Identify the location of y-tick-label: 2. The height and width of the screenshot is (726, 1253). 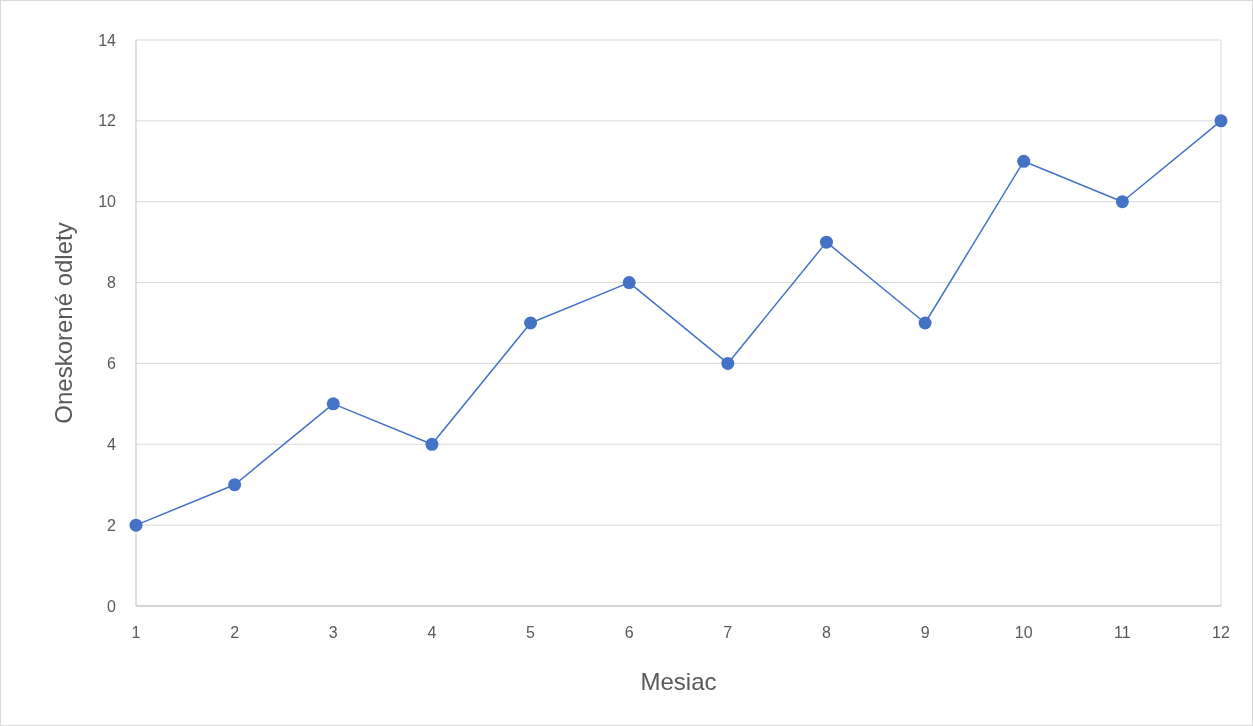
(112, 525).